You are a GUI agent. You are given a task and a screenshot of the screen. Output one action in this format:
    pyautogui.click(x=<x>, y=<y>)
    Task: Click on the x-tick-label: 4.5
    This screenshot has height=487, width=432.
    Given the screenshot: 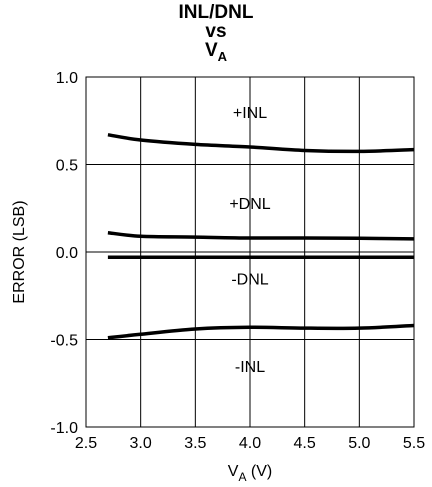 What is the action you would take?
    pyautogui.click(x=305, y=443)
    